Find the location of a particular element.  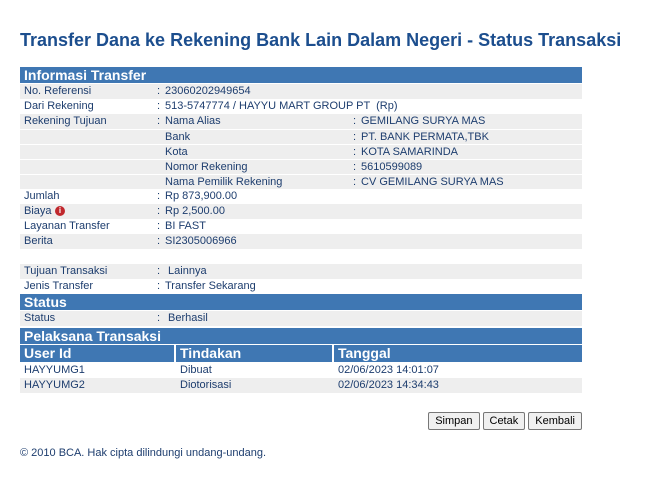

value: 23060202949654 is located at coordinates (208, 91).